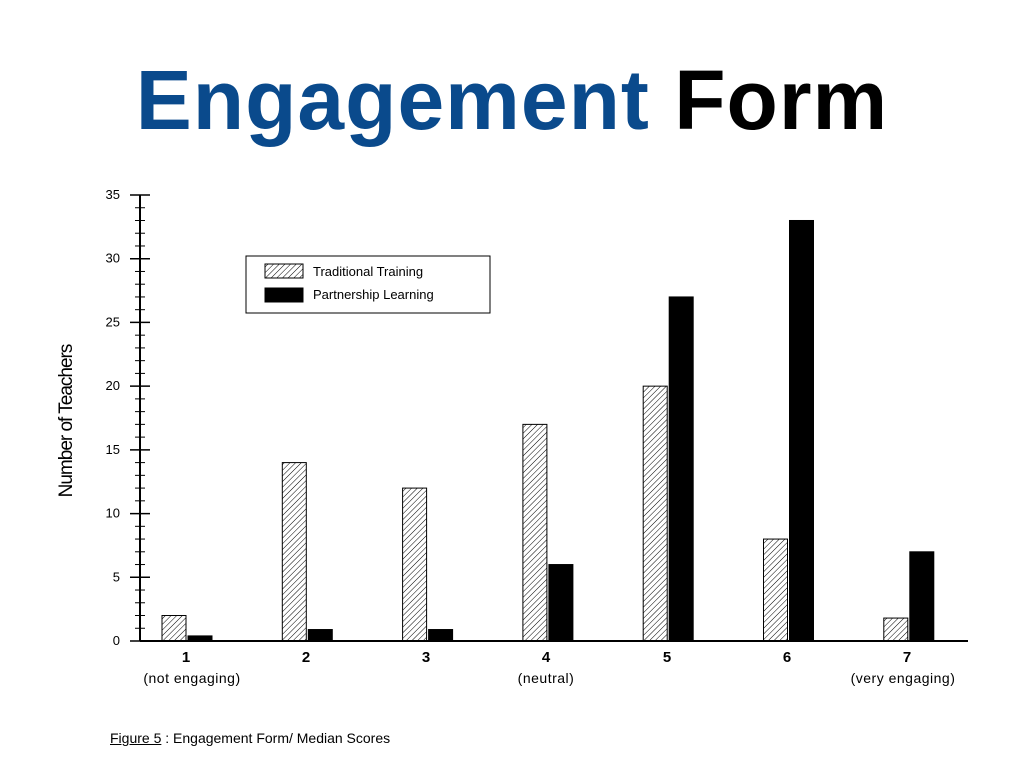  What do you see at coordinates (903, 678) in the screenshot?
I see `x-tick-sublabel: (very engaging)` at bounding box center [903, 678].